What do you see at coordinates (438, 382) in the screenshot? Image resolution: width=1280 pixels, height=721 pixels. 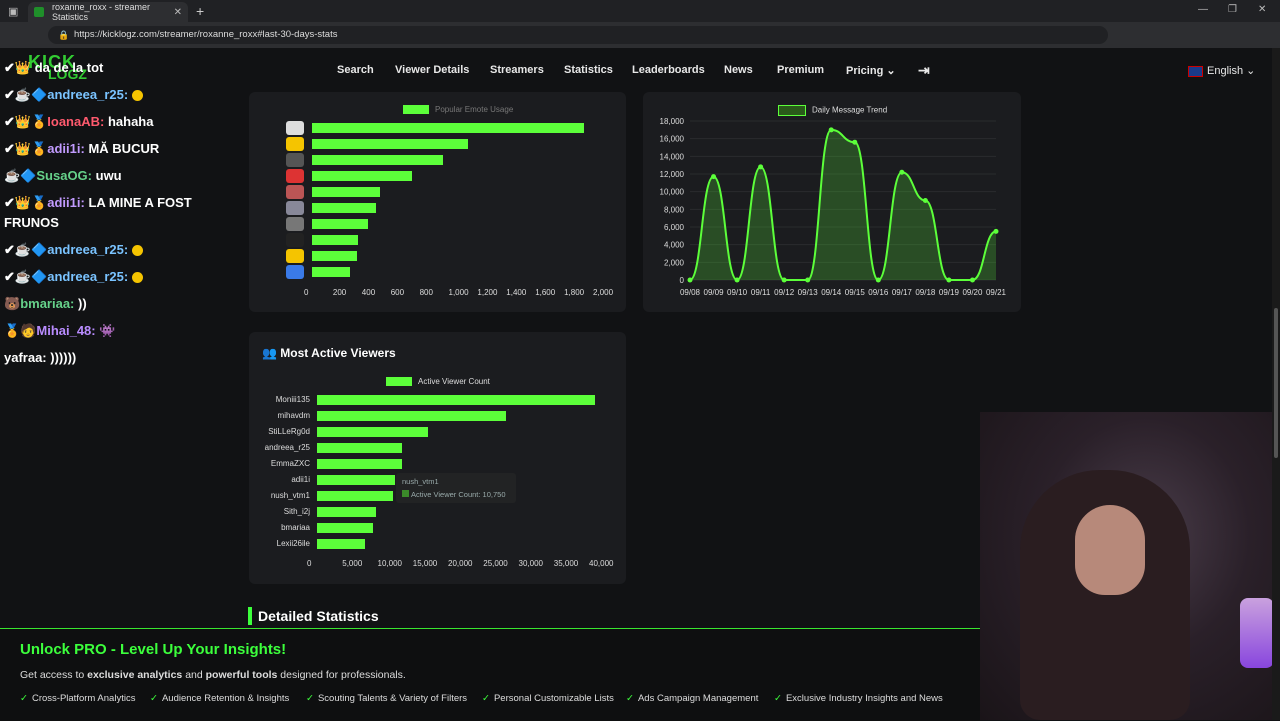 I see `viewers-legend: Active Viewer Count` at bounding box center [438, 382].